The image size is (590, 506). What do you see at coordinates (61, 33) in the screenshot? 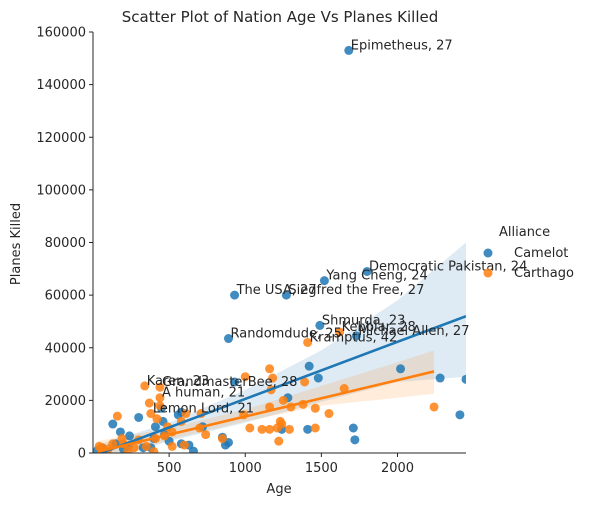
I see `y-tick-label: 160000` at bounding box center [61, 33].